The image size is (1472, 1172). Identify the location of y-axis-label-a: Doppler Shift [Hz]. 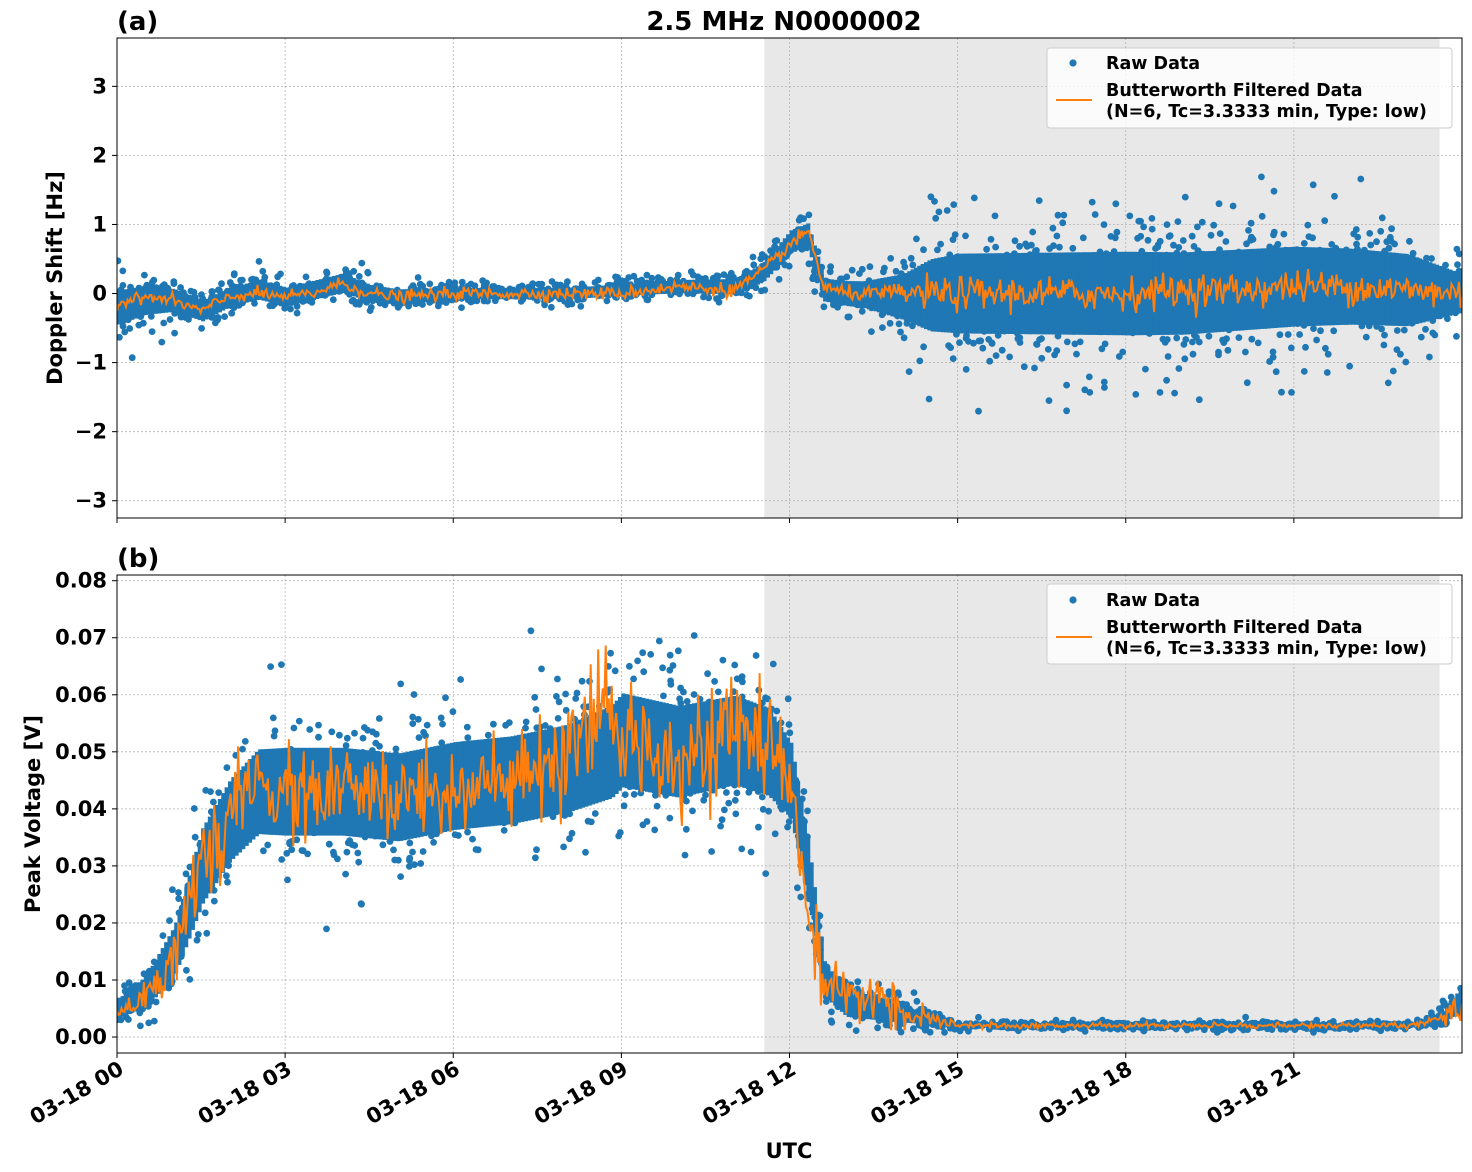
(55, 278).